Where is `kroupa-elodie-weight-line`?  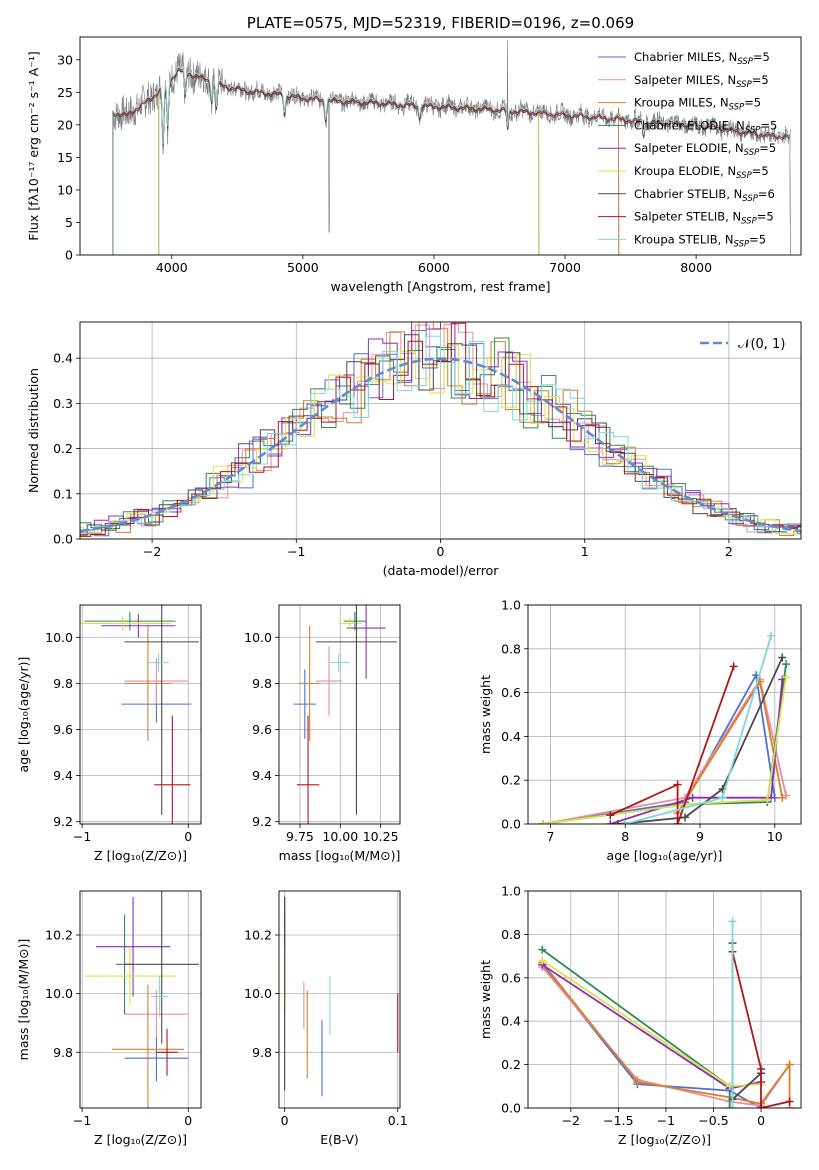 kroupa-elodie-weight-line is located at coordinates (651, 1023).